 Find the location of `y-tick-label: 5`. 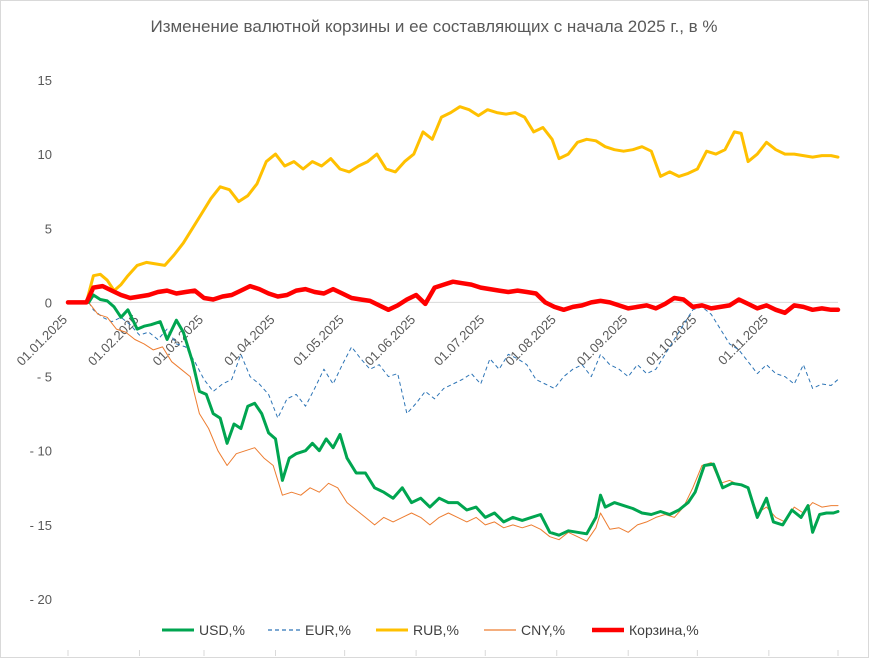

y-tick-label: 5 is located at coordinates (48, 228).